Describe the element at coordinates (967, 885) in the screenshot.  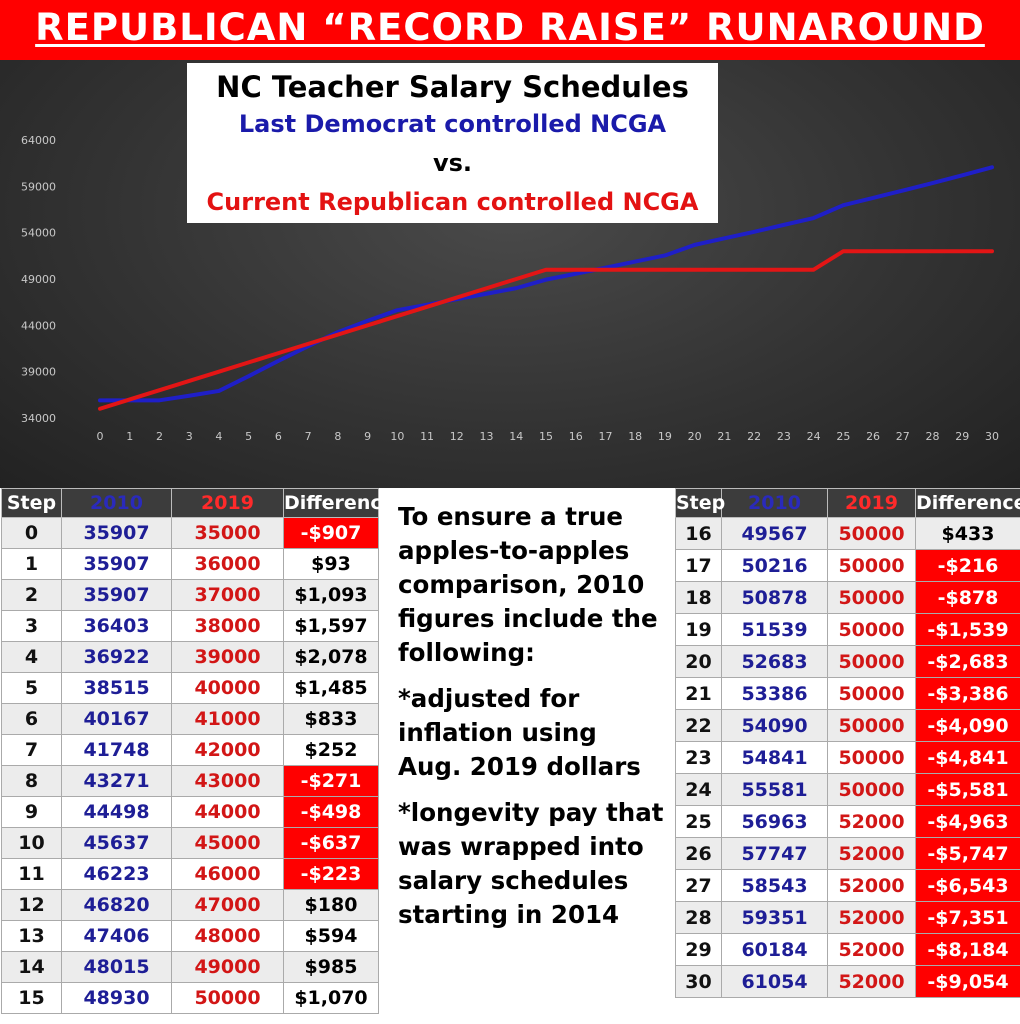
I see `difference-cell: -$6,543` at that location.